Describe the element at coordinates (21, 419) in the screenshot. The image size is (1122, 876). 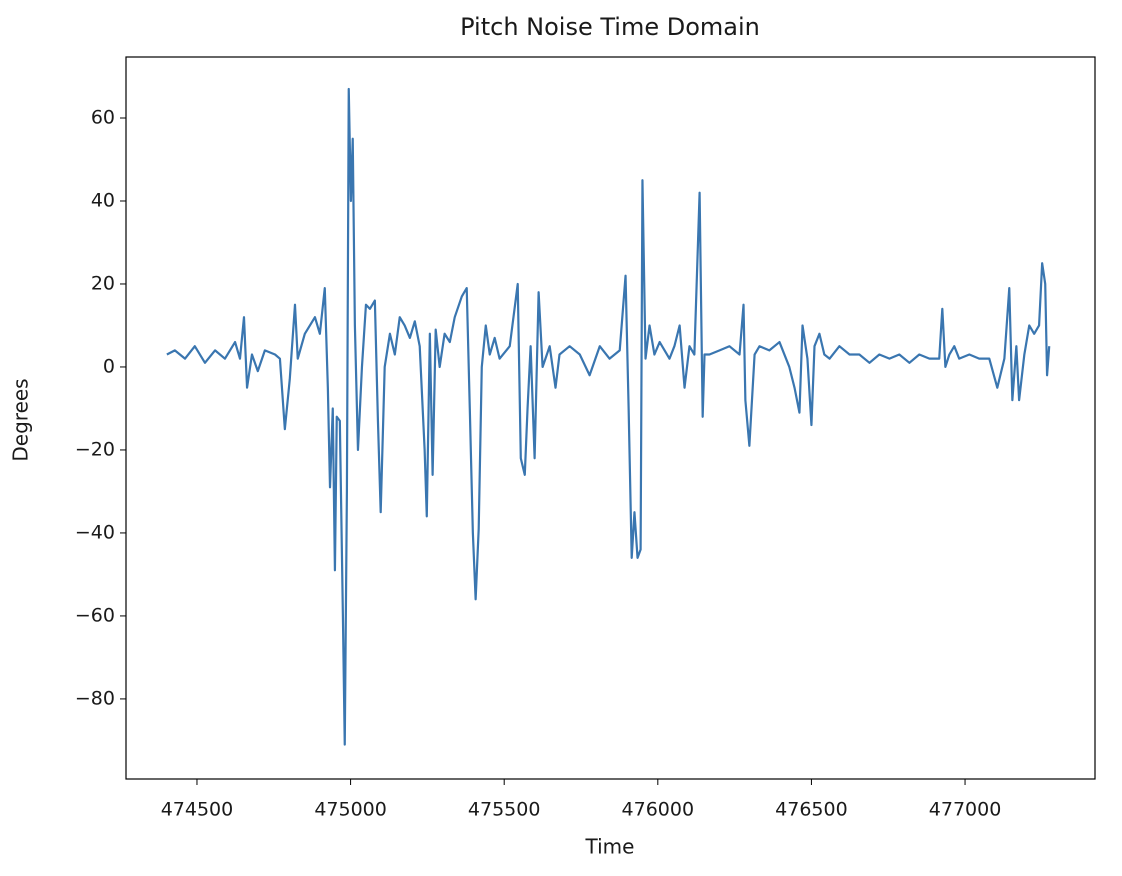
I see `y-axis-label: Degrees` at that location.